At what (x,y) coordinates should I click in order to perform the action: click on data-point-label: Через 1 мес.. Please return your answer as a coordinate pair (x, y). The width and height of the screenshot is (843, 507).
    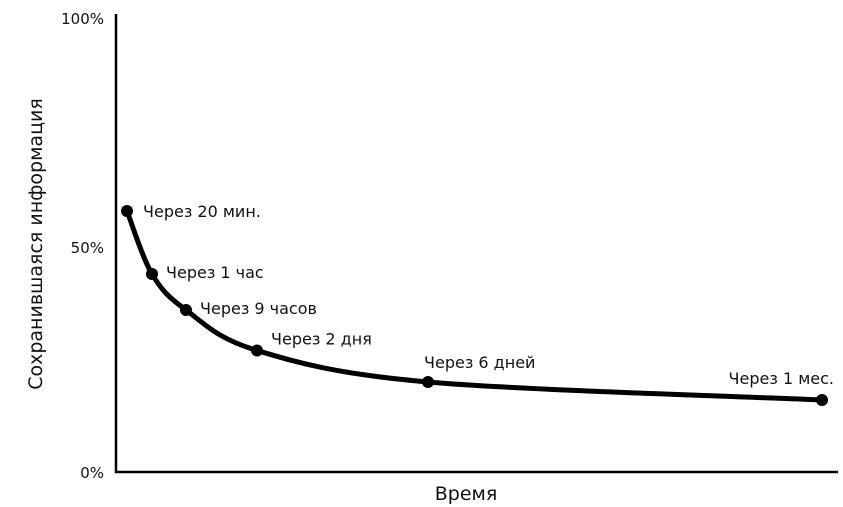
    Looking at the image, I should click on (781, 378).